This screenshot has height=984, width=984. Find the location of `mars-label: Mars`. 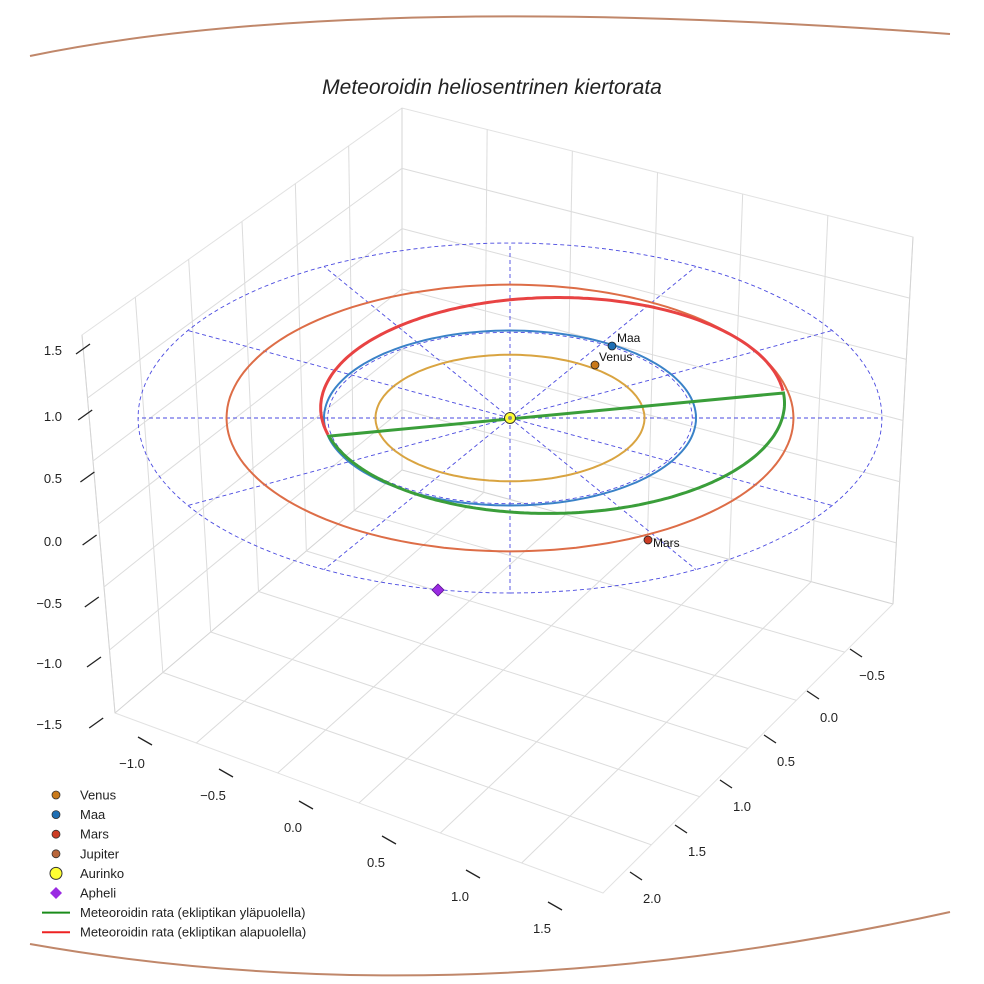

mars-label: Mars is located at coordinates (666, 543).